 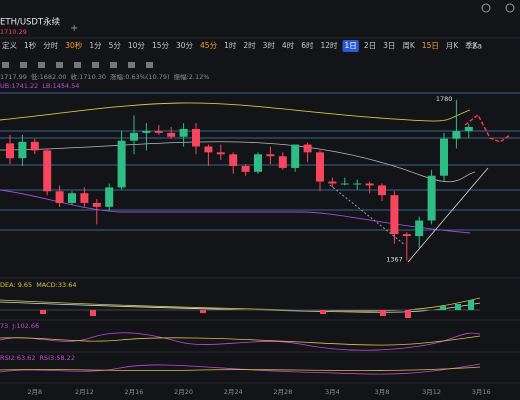 What do you see at coordinates (258, 392) in the screenshot?
I see `x-axis: 2月8 2月12 2月16 2月20 2月24 2月28 3月4 3月8 3月12 3月16` at bounding box center [258, 392].